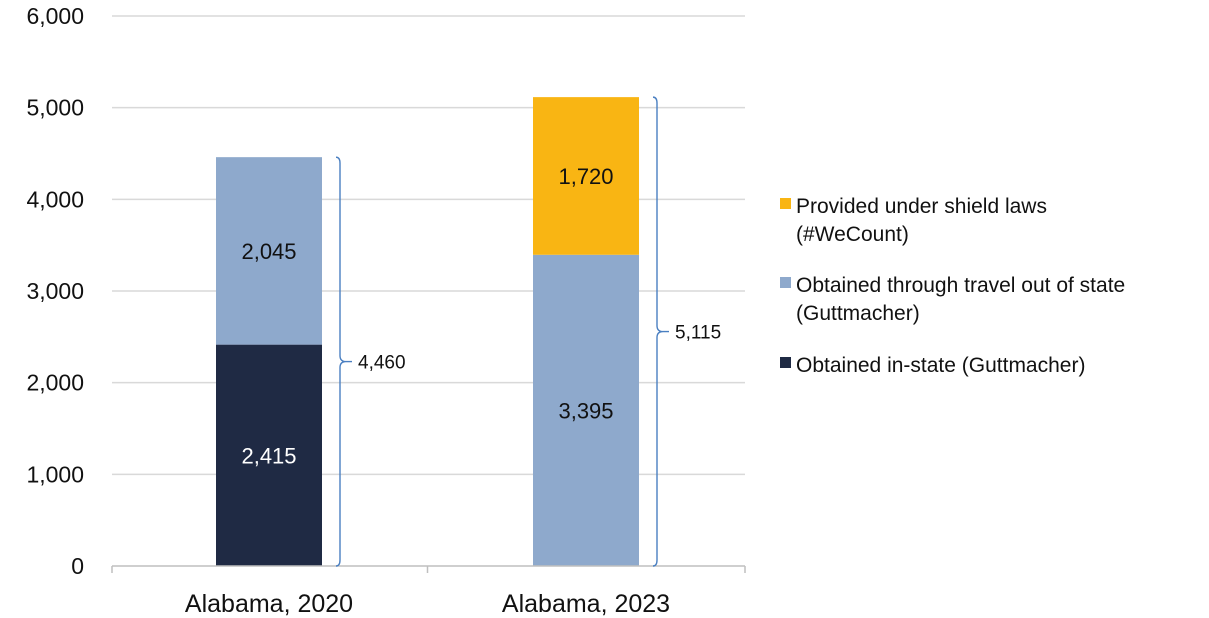 Image resolution: width=1209 pixels, height=618 pixels. I want to click on data-label: 2,415, so click(268, 455).